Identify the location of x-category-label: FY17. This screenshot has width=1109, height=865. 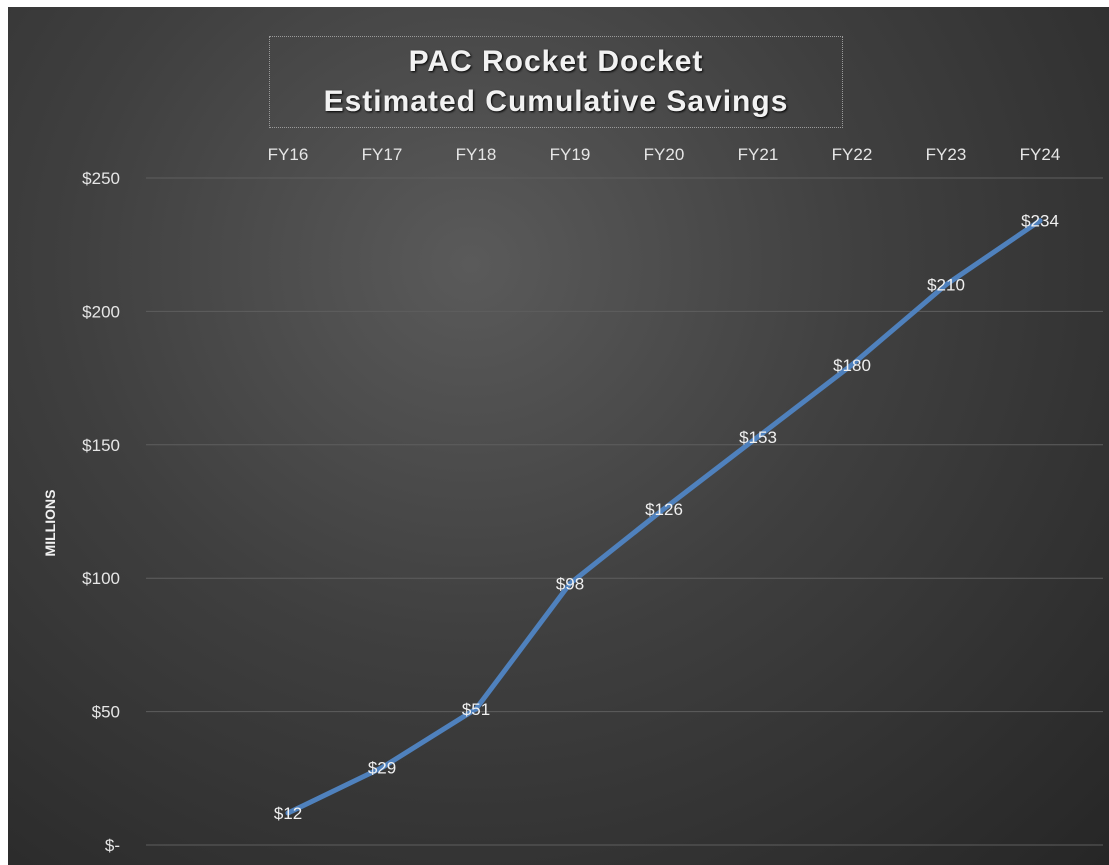
(382, 154).